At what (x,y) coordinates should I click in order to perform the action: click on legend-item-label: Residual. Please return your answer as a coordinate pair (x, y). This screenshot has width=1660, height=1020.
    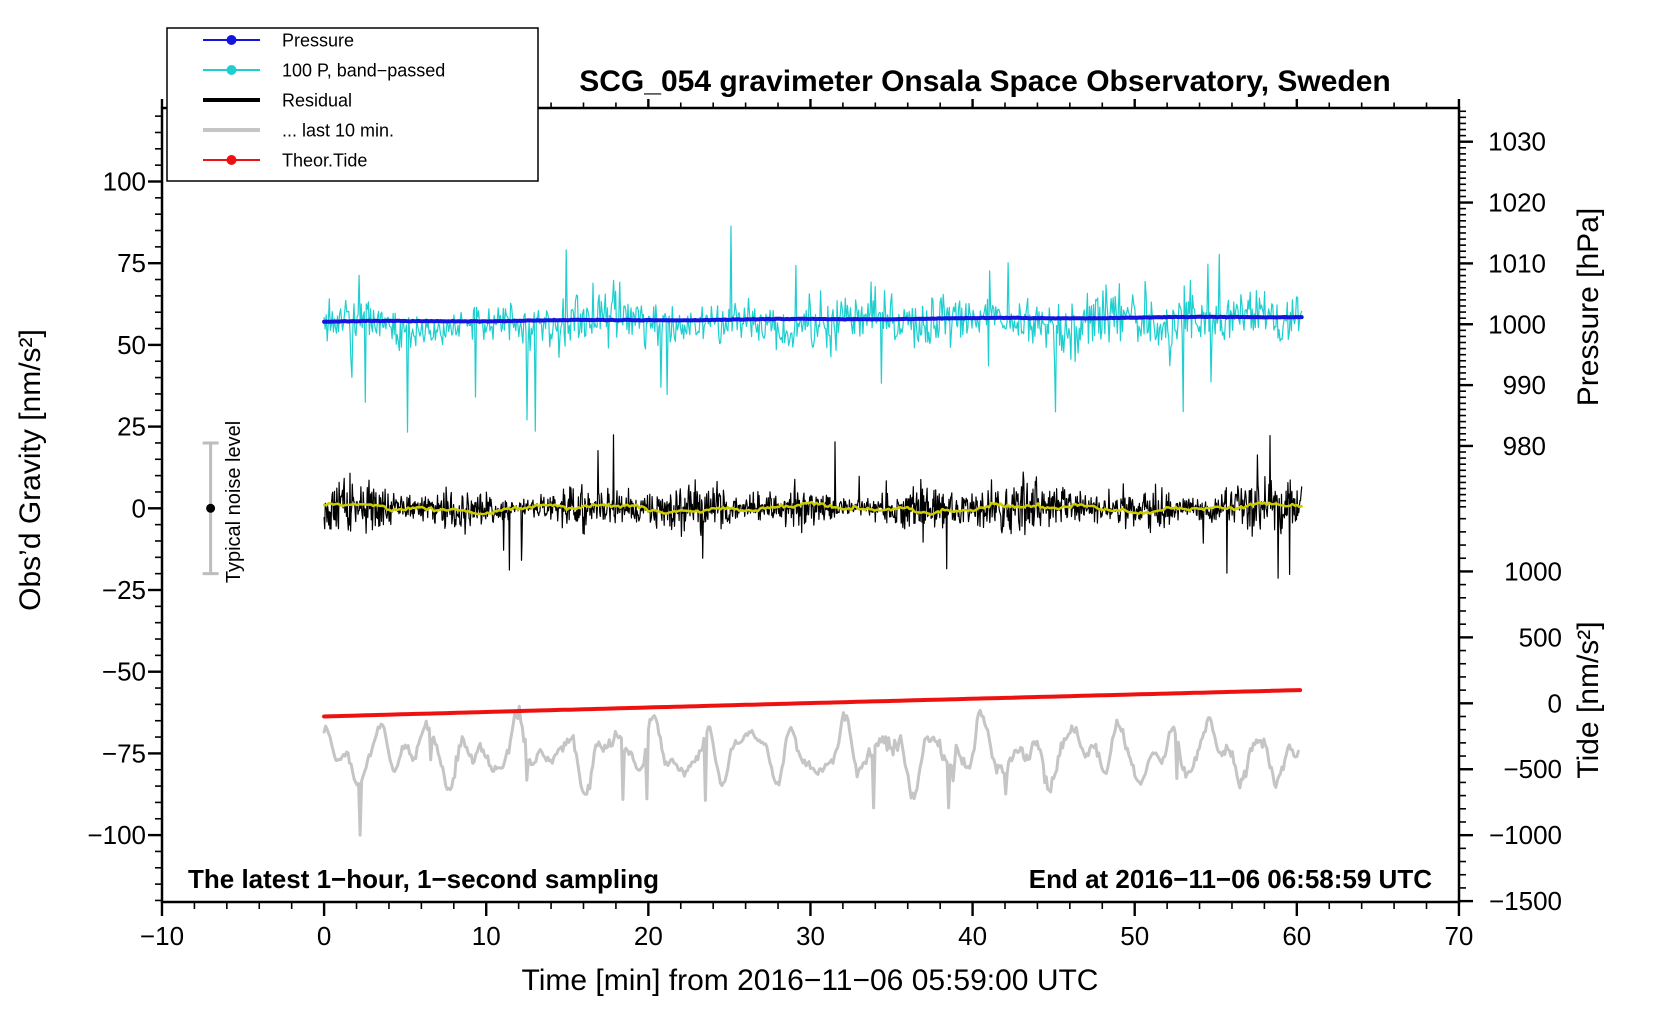
    Looking at the image, I should click on (317, 101).